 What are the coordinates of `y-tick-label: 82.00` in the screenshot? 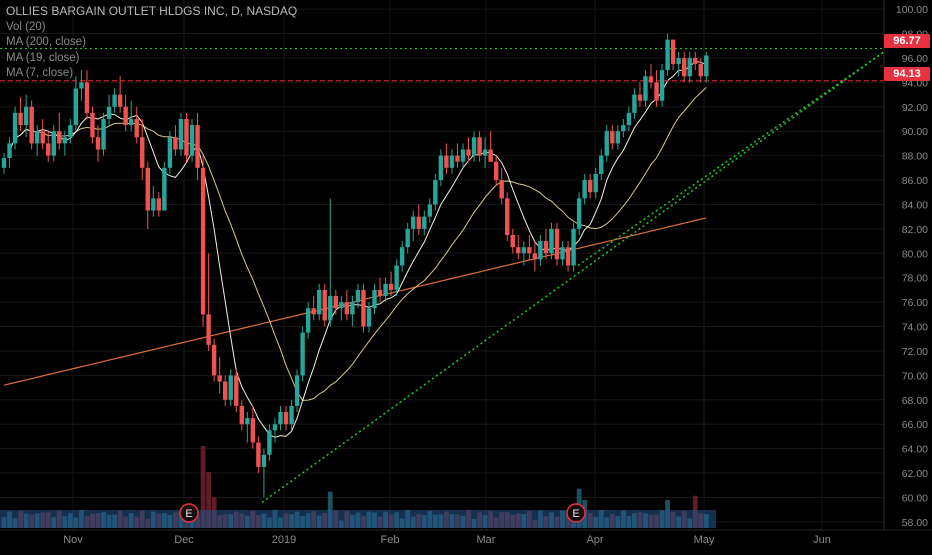 It's located at (915, 230).